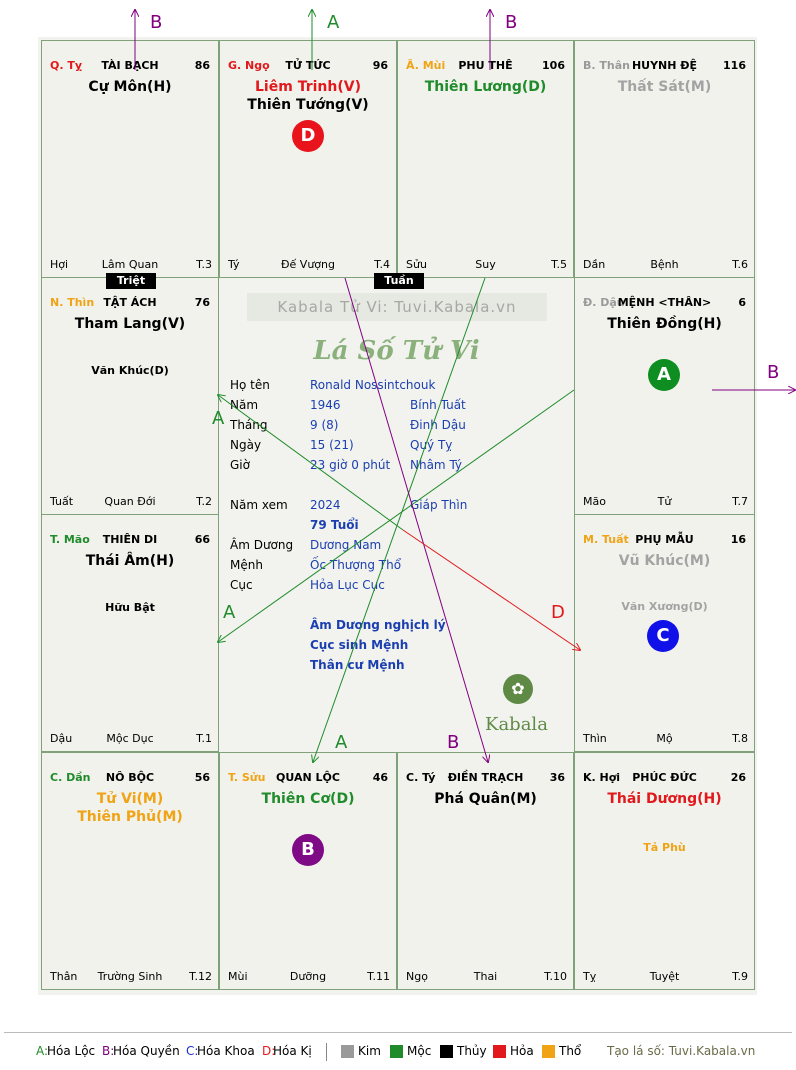 This screenshot has height=1070, width=796. I want to click on watermark-text: Kabala Tử Vi: Tuvi.Kabala.vn, so click(397, 307).